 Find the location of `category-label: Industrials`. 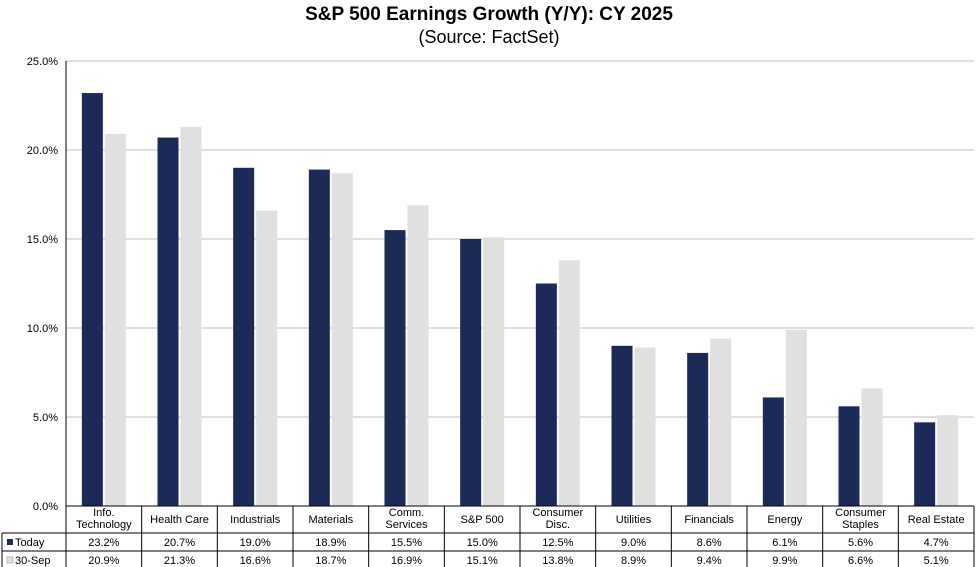

category-label: Industrials is located at coordinates (255, 520).